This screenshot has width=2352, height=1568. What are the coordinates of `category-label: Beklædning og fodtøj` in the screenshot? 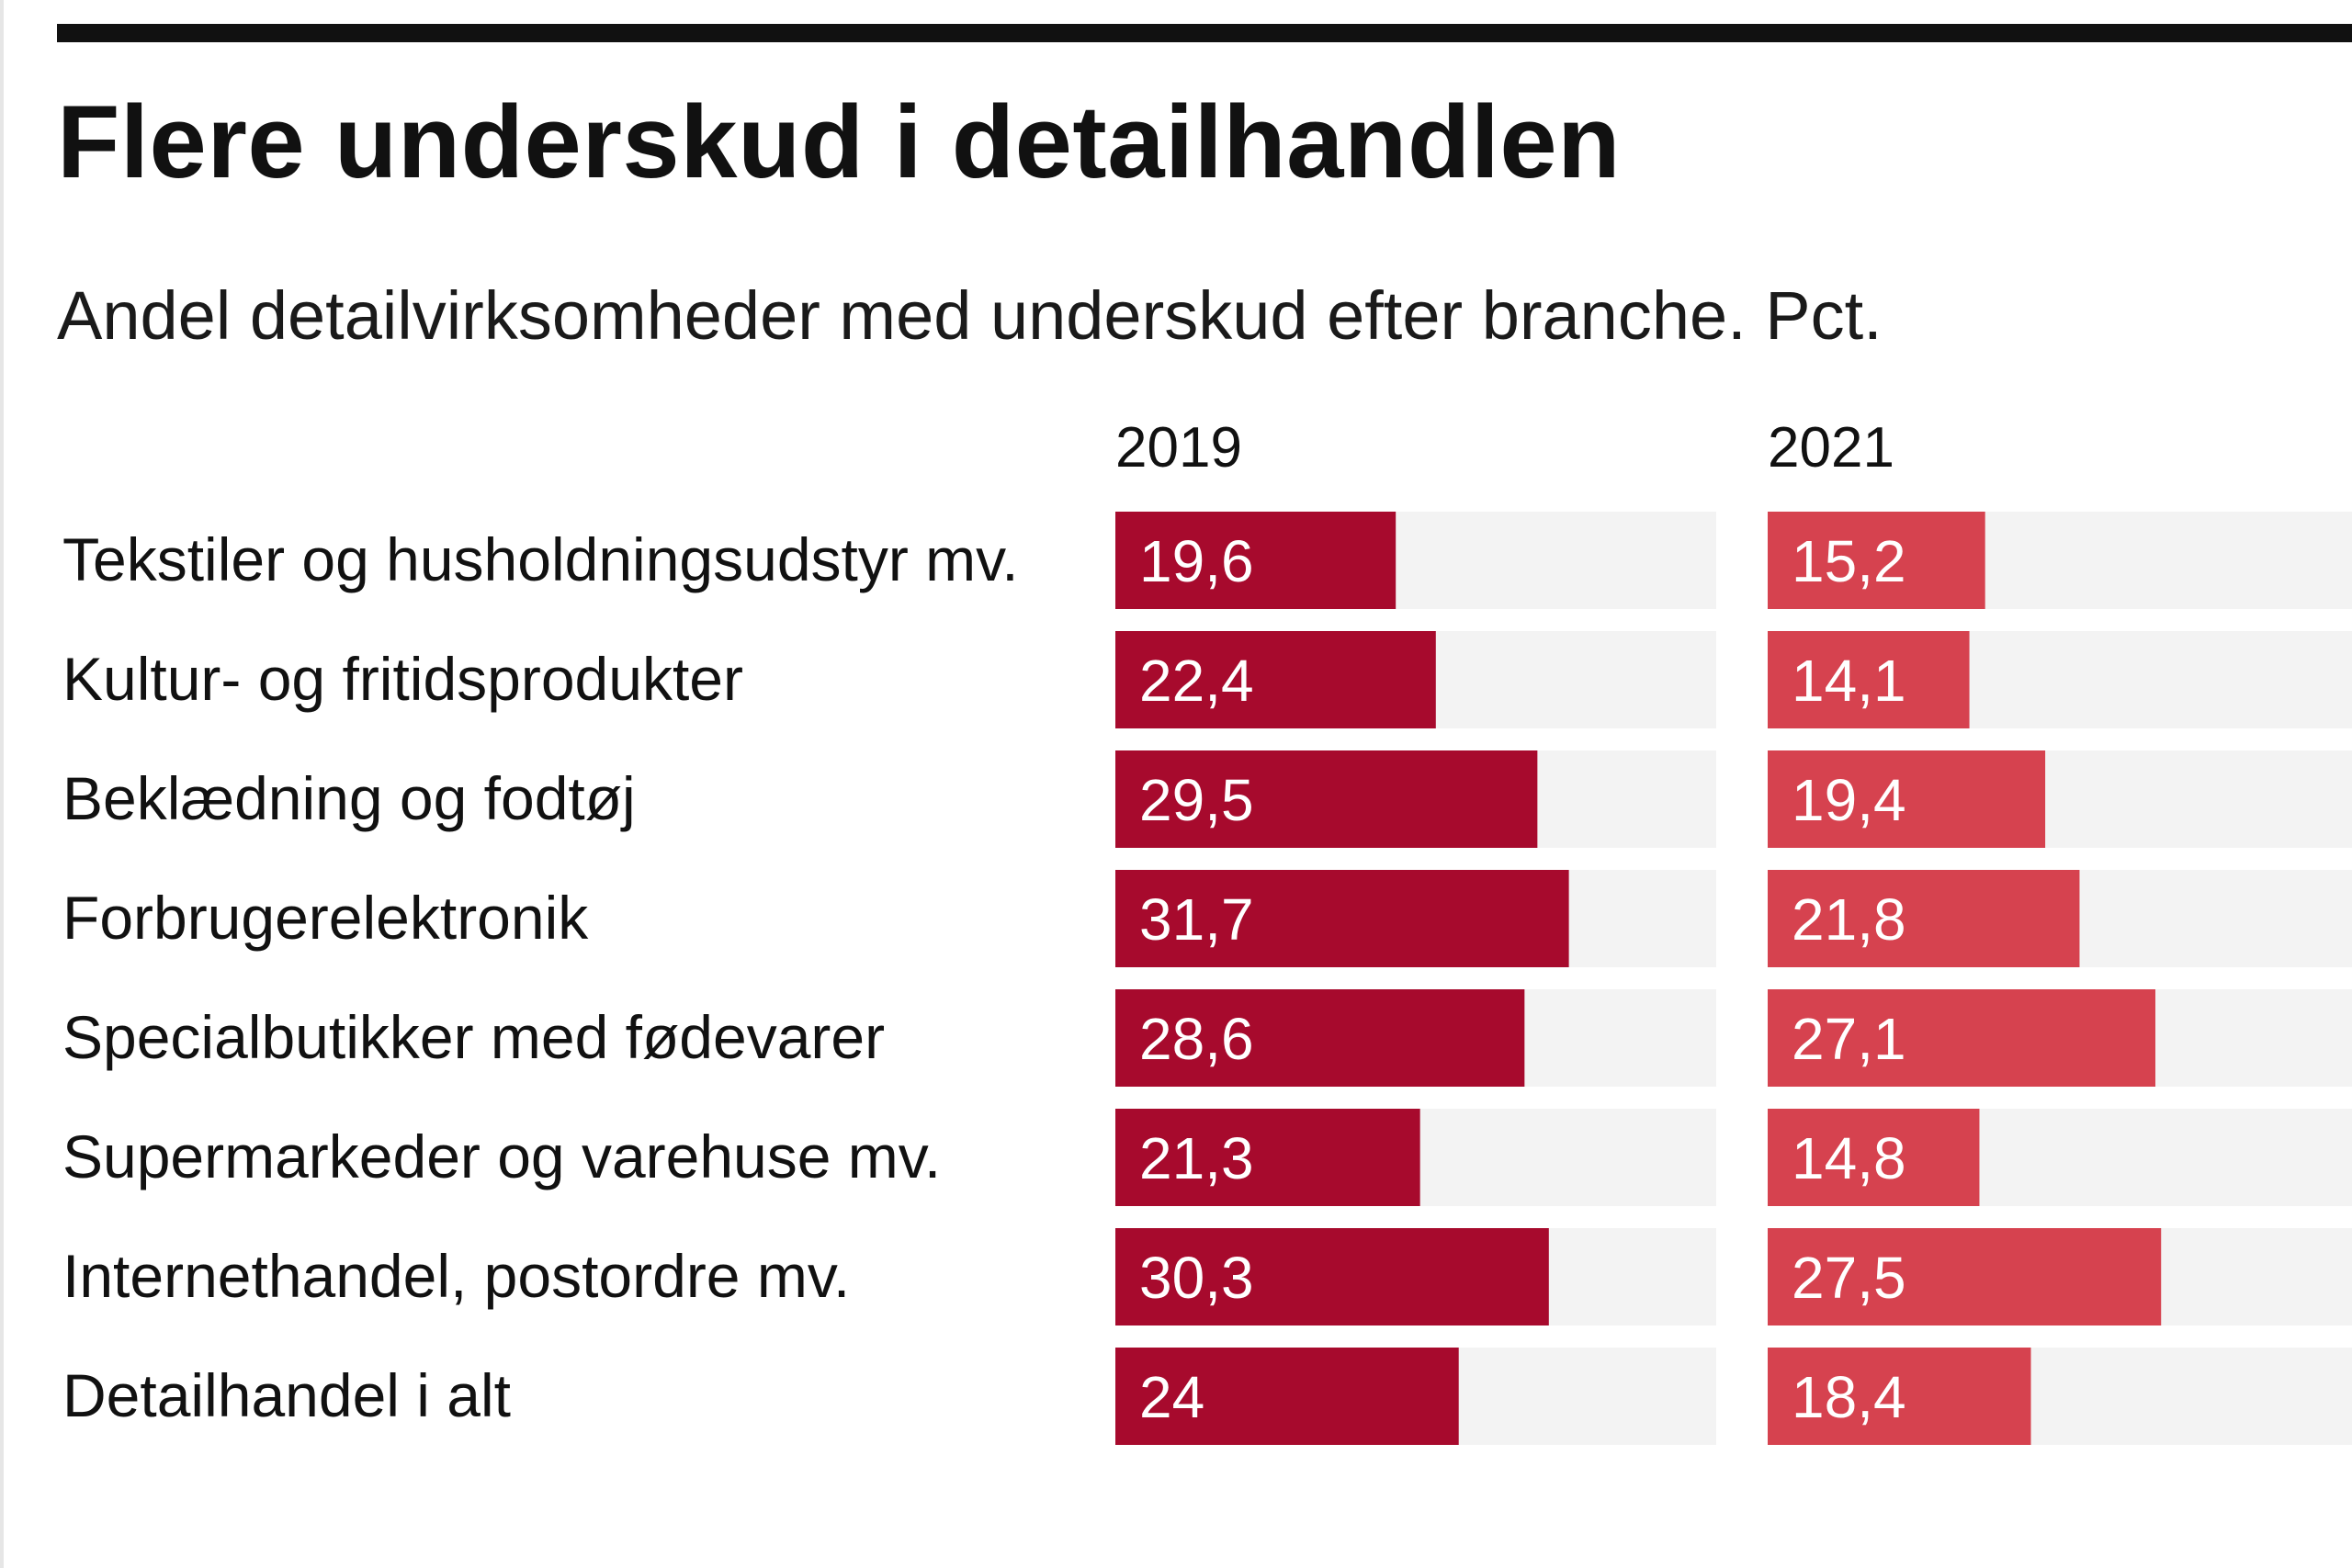 It's located at (349, 798).